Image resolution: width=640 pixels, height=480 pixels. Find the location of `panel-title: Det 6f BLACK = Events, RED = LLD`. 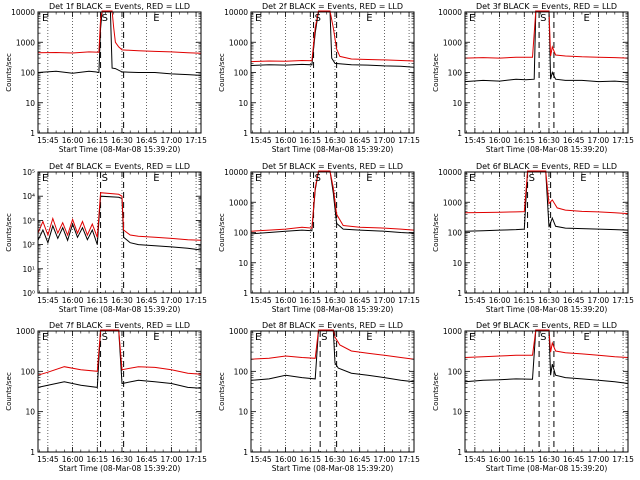

panel-title: Det 6f BLACK = Events, RED = LLD is located at coordinates (546, 166).